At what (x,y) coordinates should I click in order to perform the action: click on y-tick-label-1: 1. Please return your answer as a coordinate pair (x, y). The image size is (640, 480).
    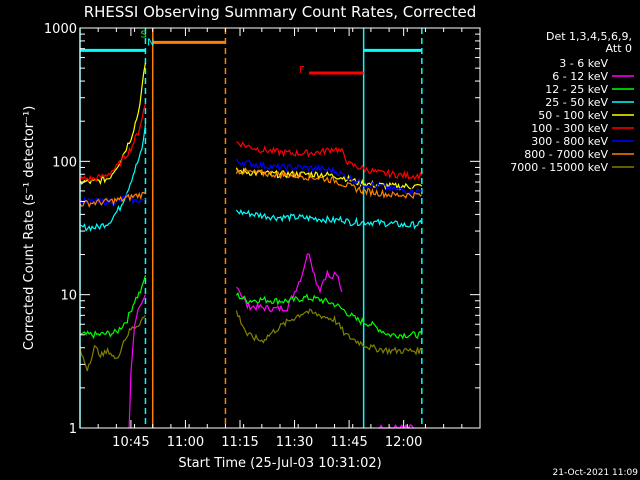
    Looking at the image, I should click on (73, 429).